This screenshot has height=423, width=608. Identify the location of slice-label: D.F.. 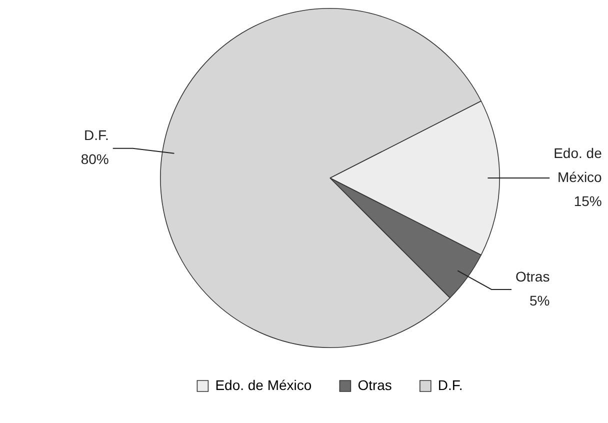
(96, 135).